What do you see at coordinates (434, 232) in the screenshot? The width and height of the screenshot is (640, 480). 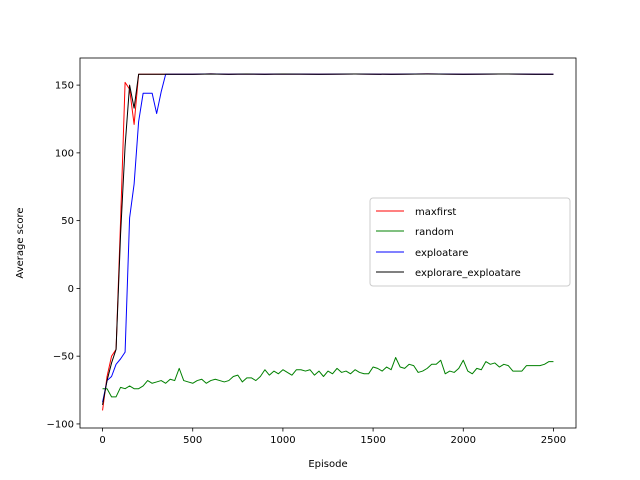 I see `legend-label-random: random` at bounding box center [434, 232].